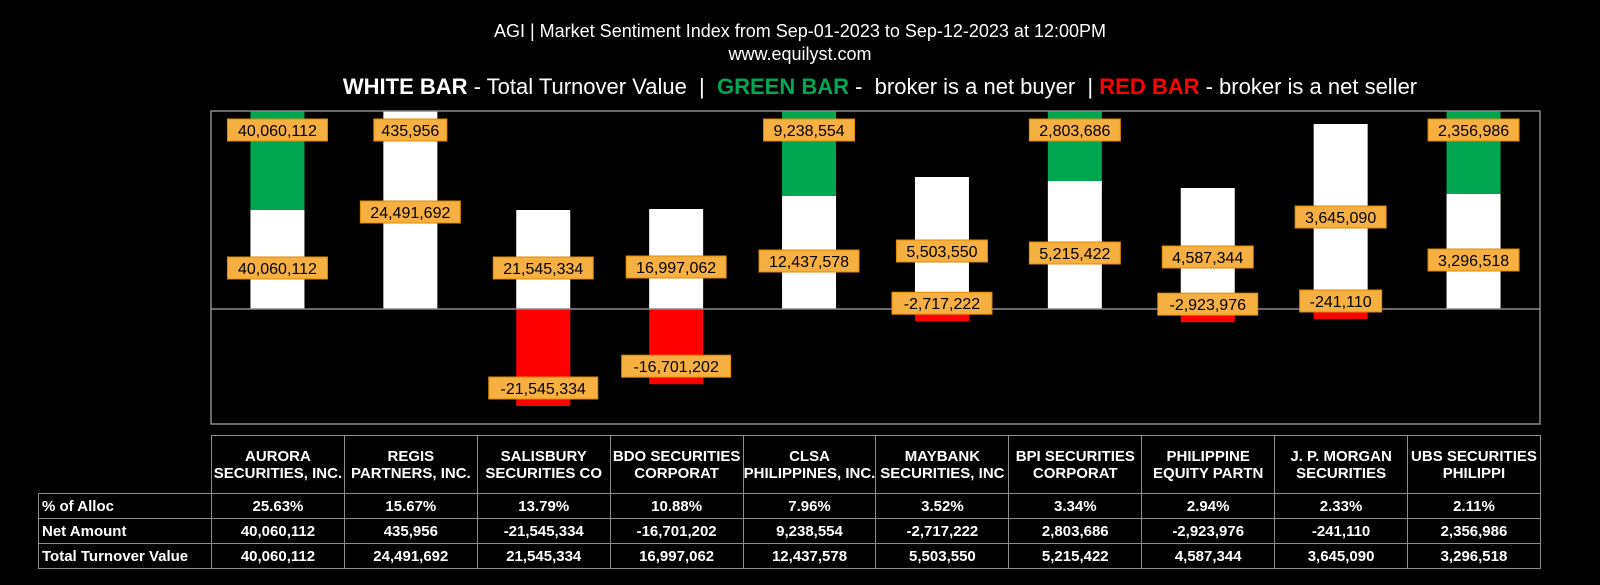  Describe the element at coordinates (1474, 464) in the screenshot. I see `broker-header: UBS SECURITIES PHILIPPI` at that location.